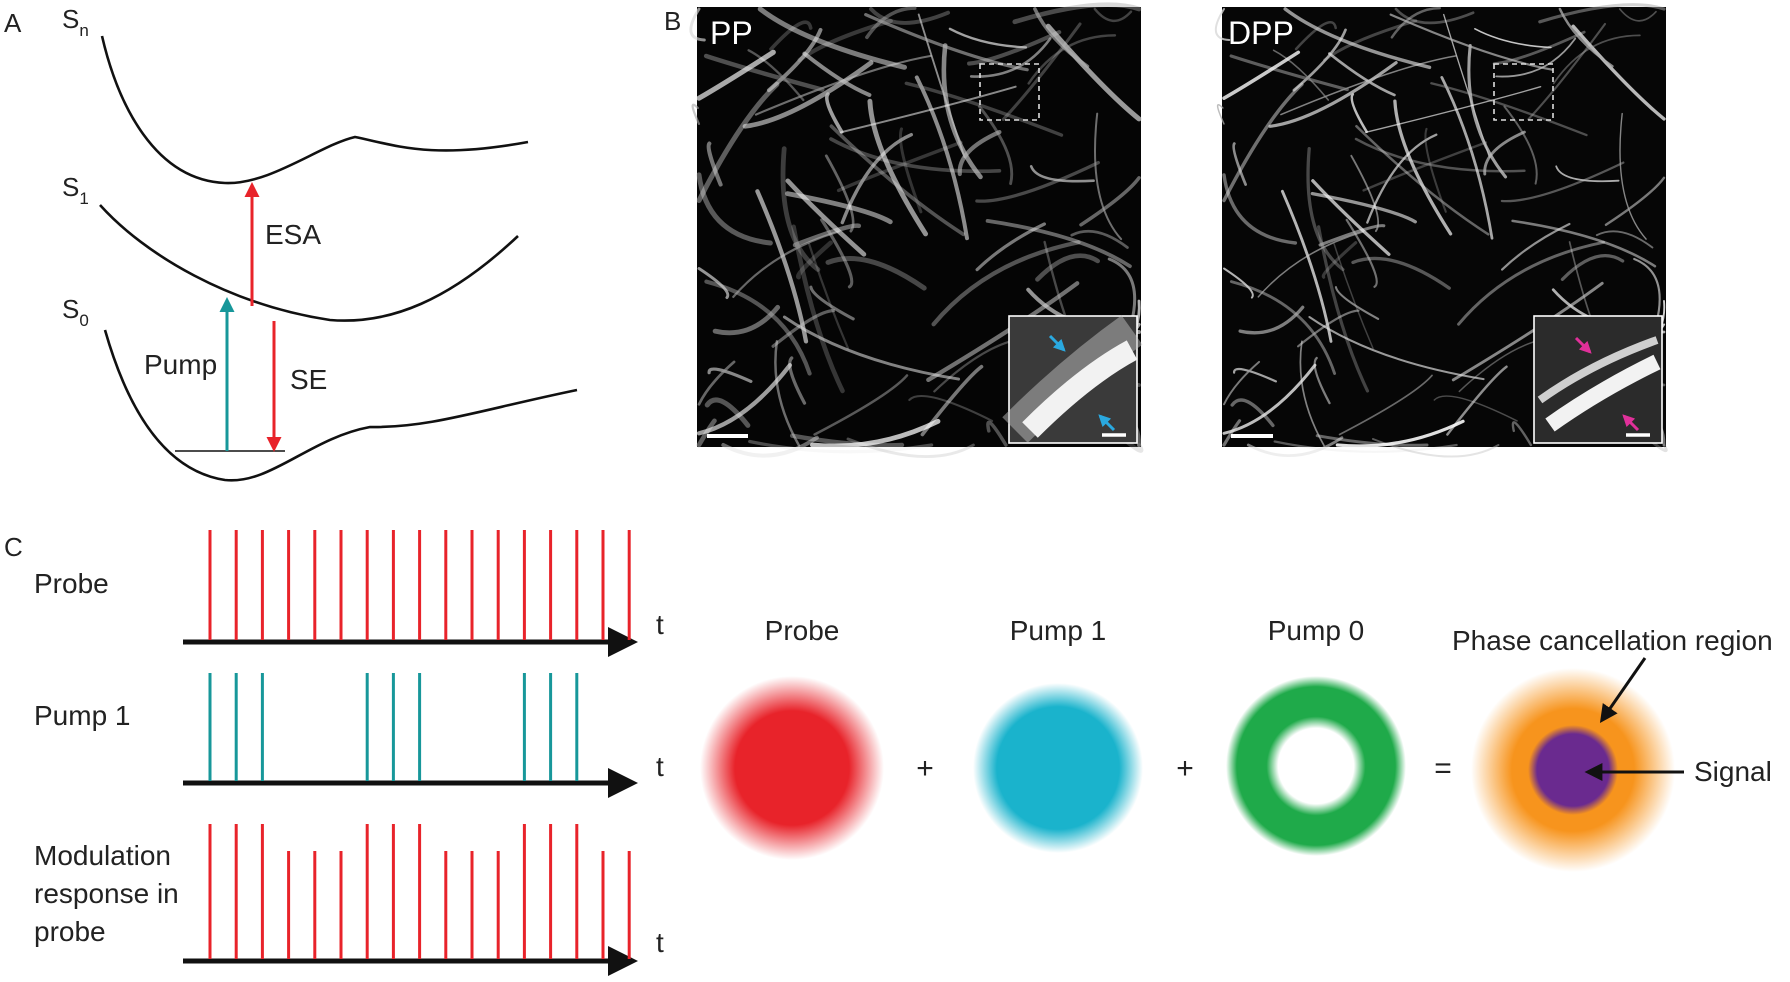 The height and width of the screenshot is (982, 1790). Describe the element at coordinates (1072, 379) in the screenshot. I see `pp-inset` at that location.